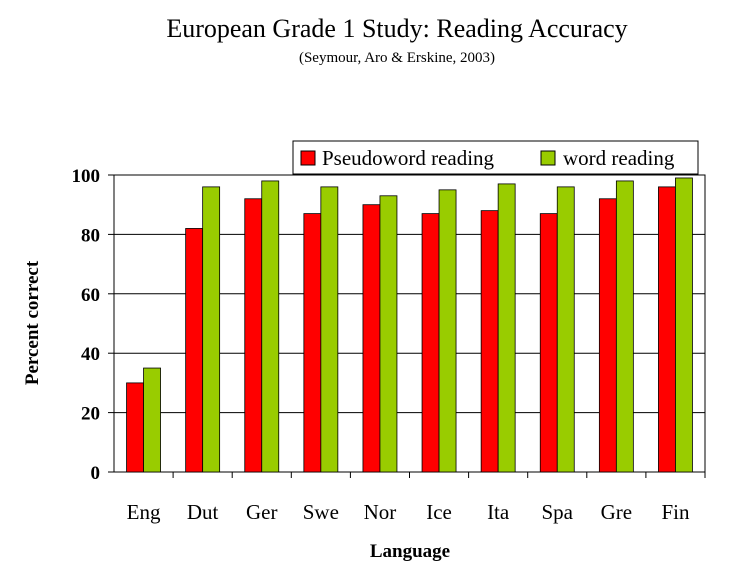  Describe the element at coordinates (371, 338) in the screenshot. I see `bar-pseudoword-nor` at that location.